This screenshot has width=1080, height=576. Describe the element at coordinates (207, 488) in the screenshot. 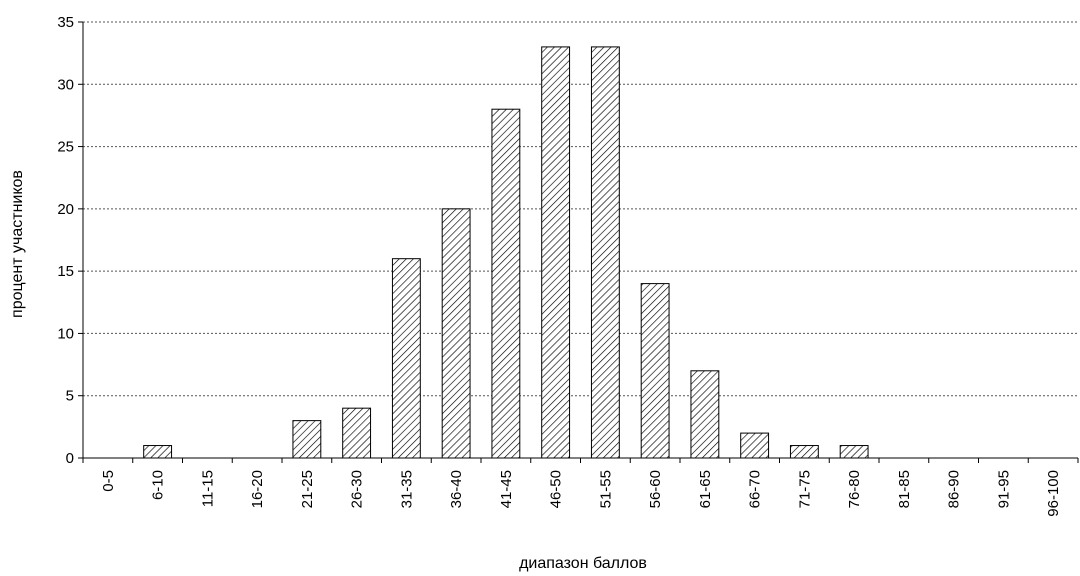

I see `x-tick-label: 11-15` at that location.